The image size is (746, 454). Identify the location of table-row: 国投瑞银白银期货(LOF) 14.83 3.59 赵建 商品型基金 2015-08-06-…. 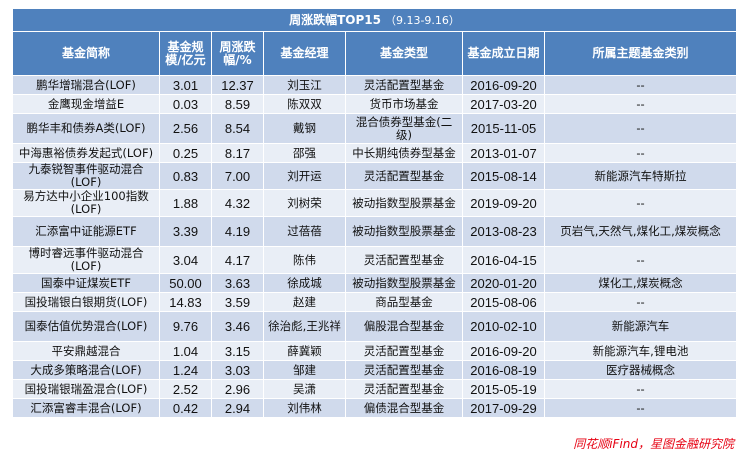
(375, 302).